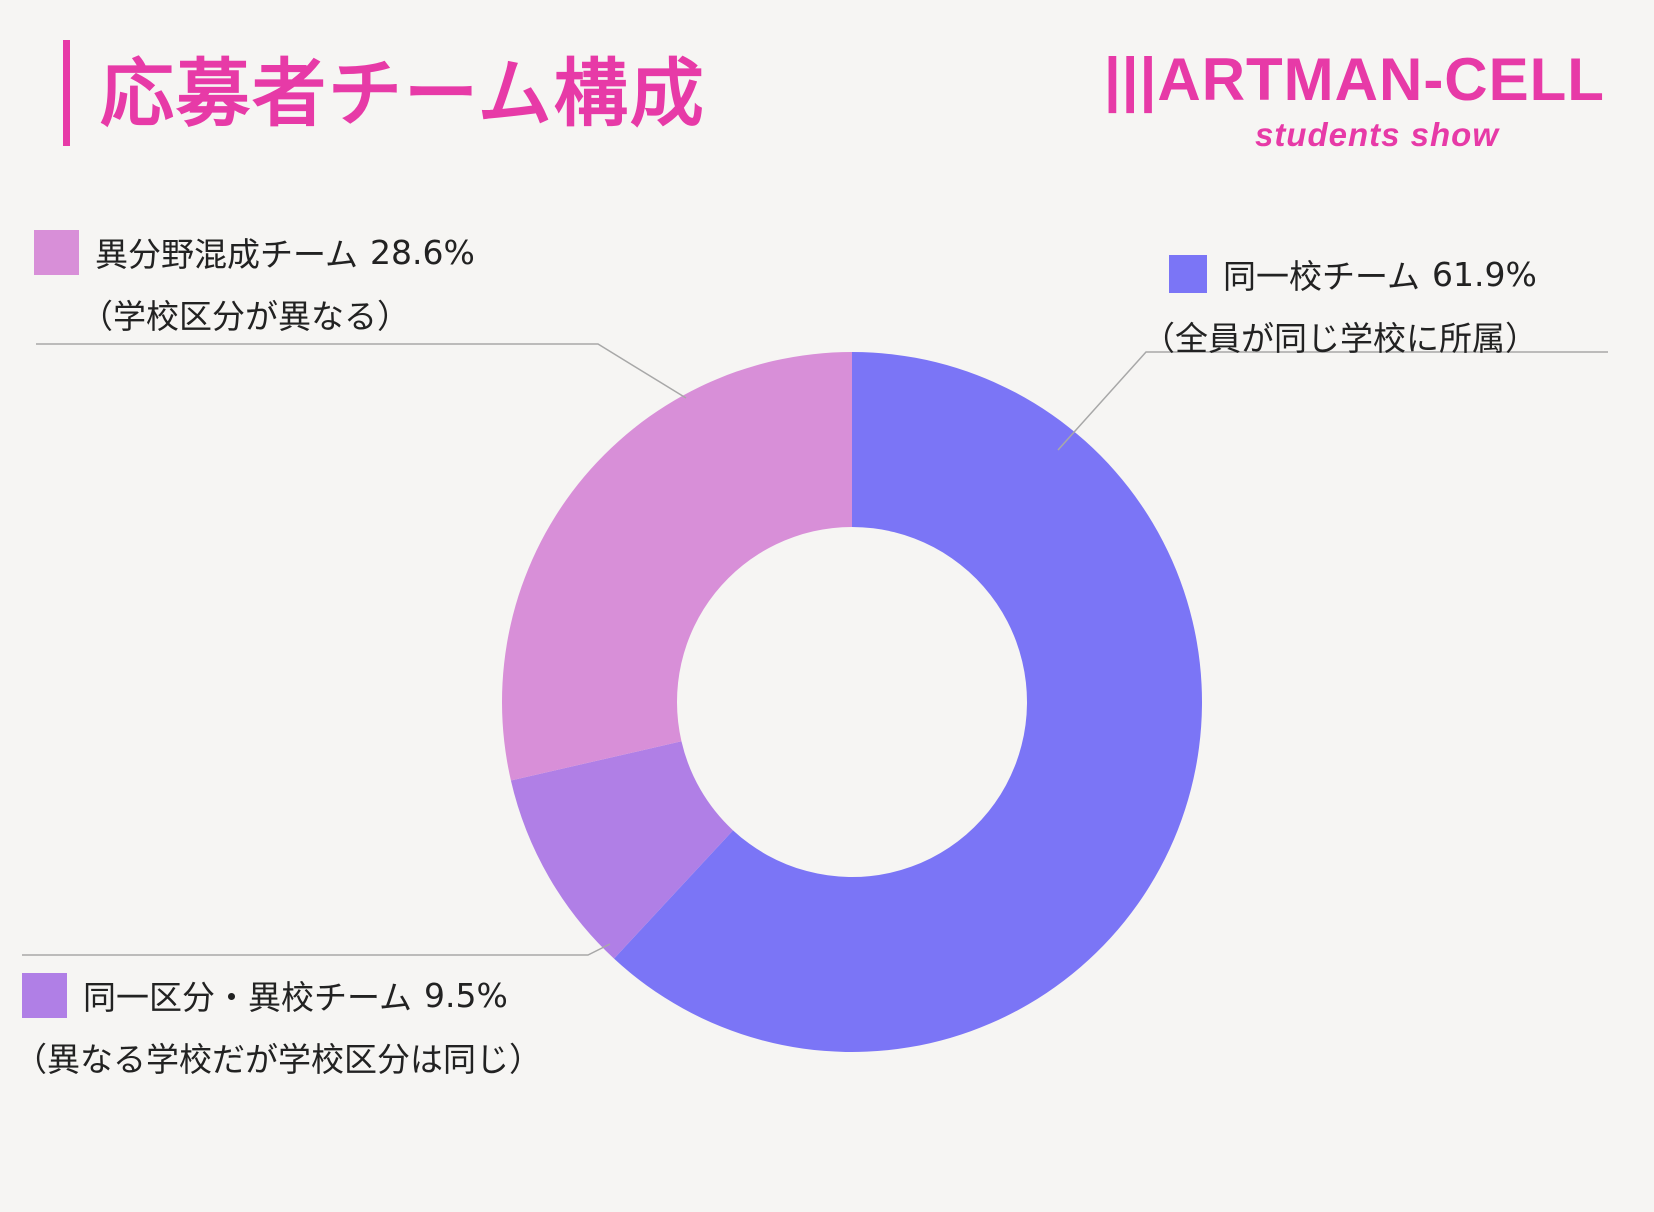  What do you see at coordinates (278, 1059) in the screenshot?
I see `legend-note-same-category: （異なる学校だが学校区分は同じ）` at bounding box center [278, 1059].